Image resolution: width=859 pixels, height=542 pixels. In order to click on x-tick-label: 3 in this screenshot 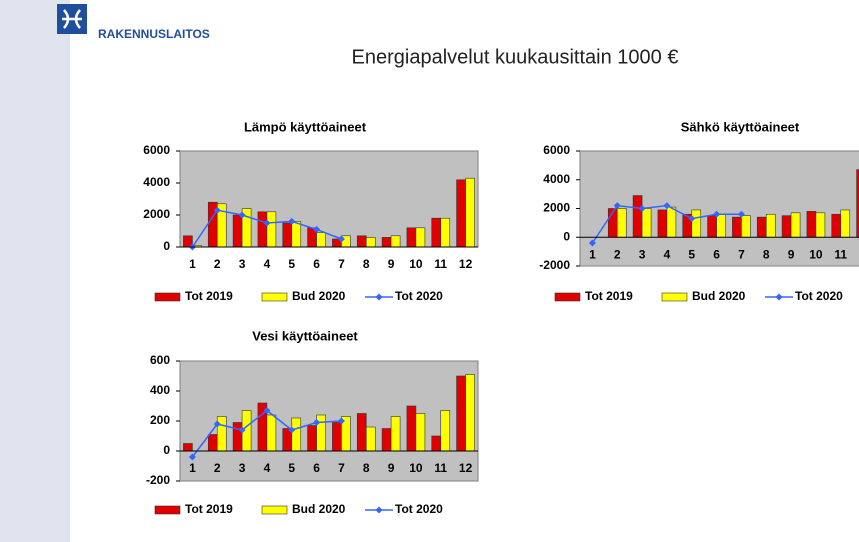, I will do `click(642, 254)`.